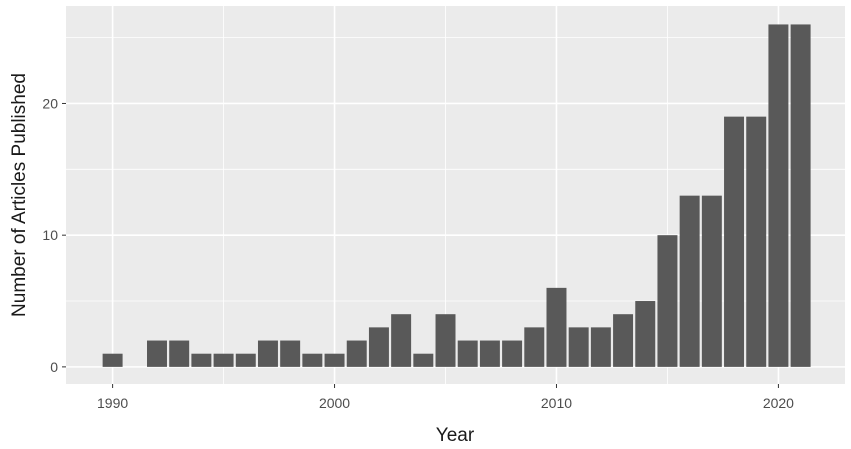  I want to click on x-tick-label: 2000, so click(334, 403).